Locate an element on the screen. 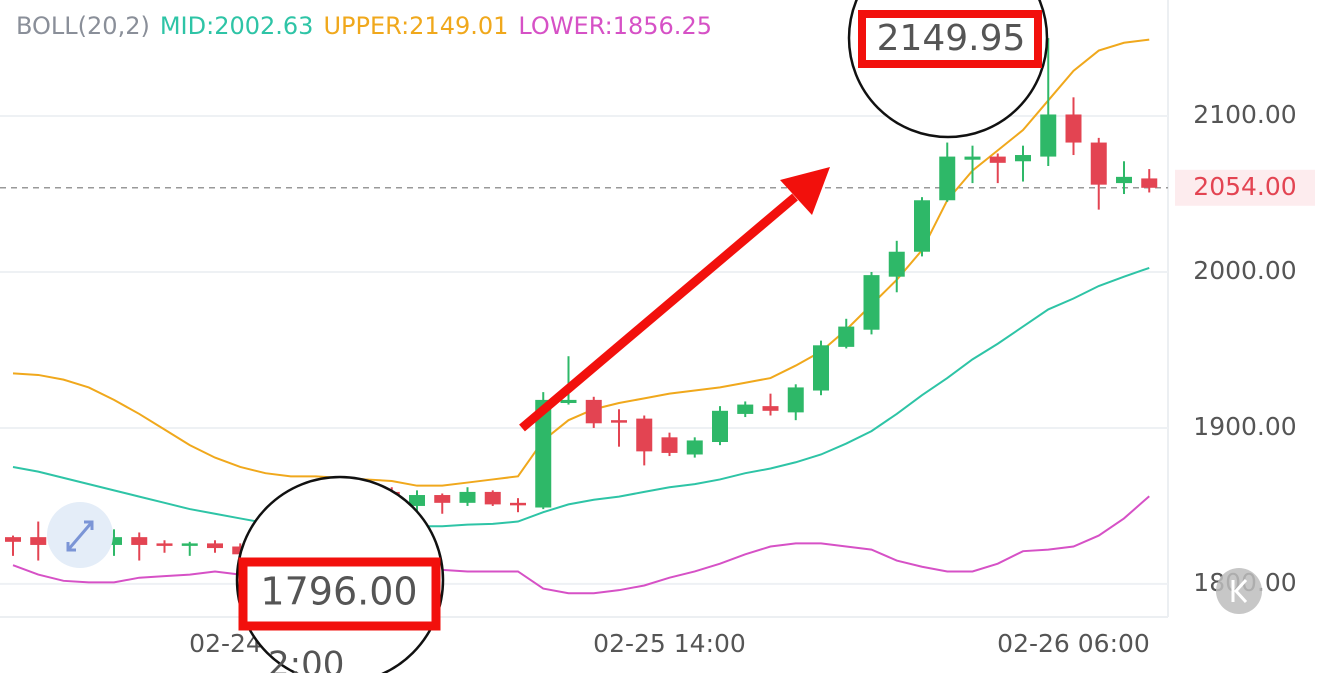 This screenshot has width=1320, height=673. last-price-bg is located at coordinates (1245, 187).